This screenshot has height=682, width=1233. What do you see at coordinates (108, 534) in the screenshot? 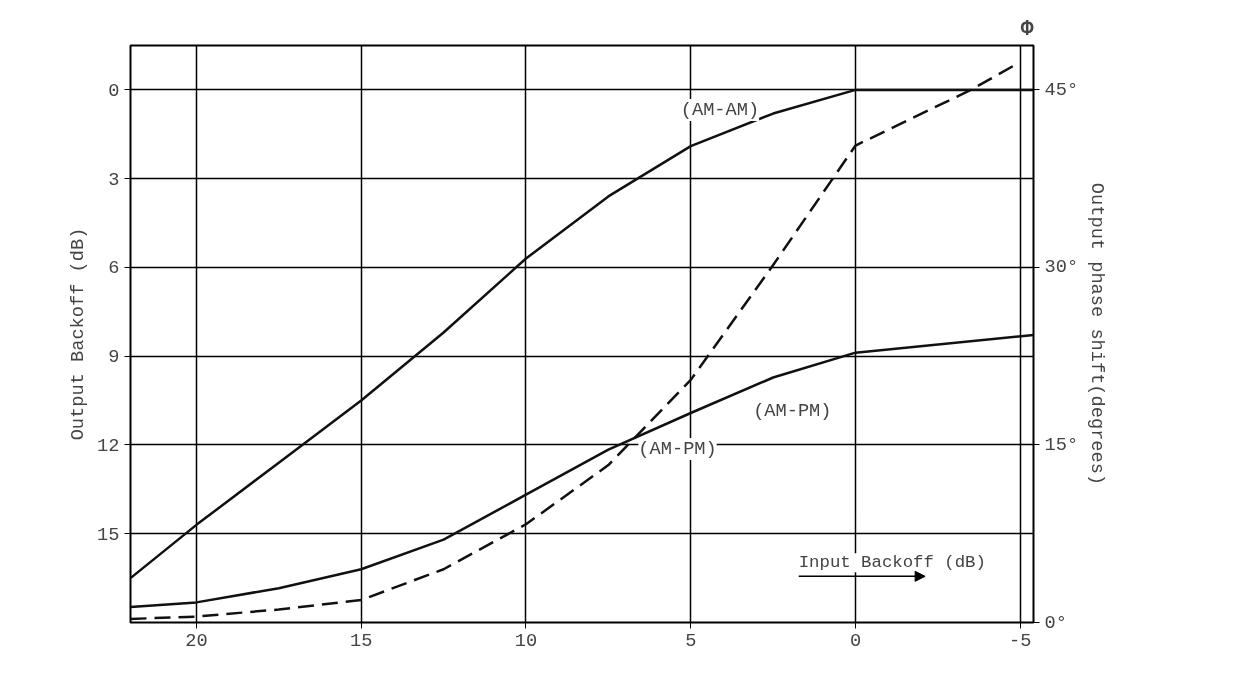
I see `y-tick-label: 15` at bounding box center [108, 534].